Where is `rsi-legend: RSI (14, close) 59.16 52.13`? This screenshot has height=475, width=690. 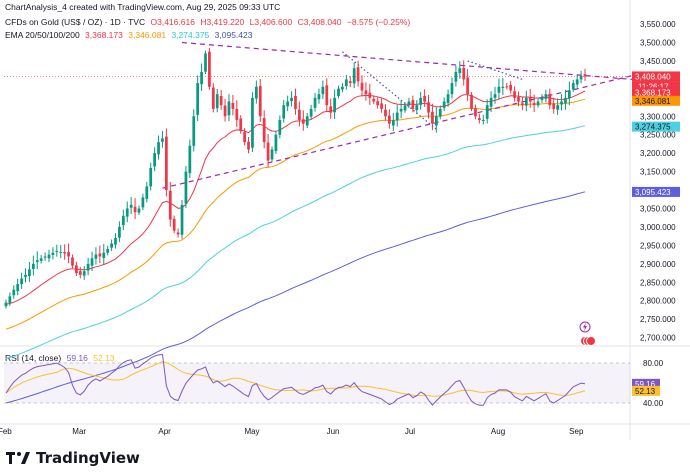
rsi-legend: RSI (14, close) 59.16 52.13 is located at coordinates (61, 358).